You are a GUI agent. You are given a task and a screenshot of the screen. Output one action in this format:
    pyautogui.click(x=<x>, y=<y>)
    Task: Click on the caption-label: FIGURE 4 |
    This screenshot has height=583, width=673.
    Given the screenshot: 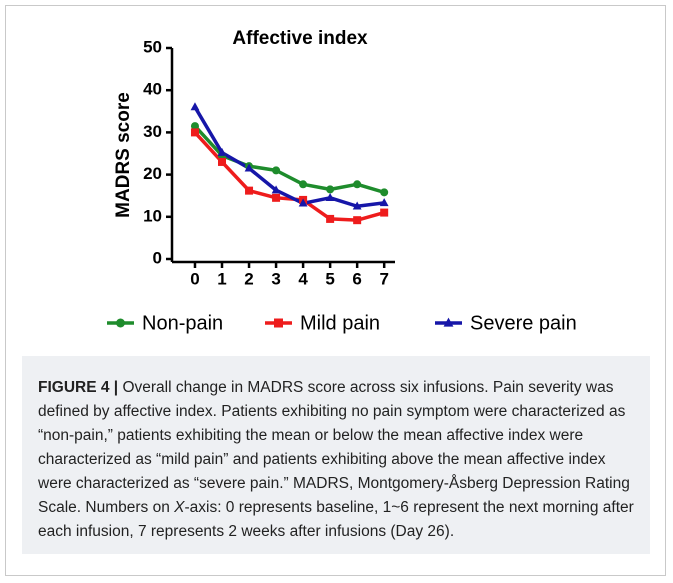 What is the action you would take?
    pyautogui.click(x=78, y=387)
    